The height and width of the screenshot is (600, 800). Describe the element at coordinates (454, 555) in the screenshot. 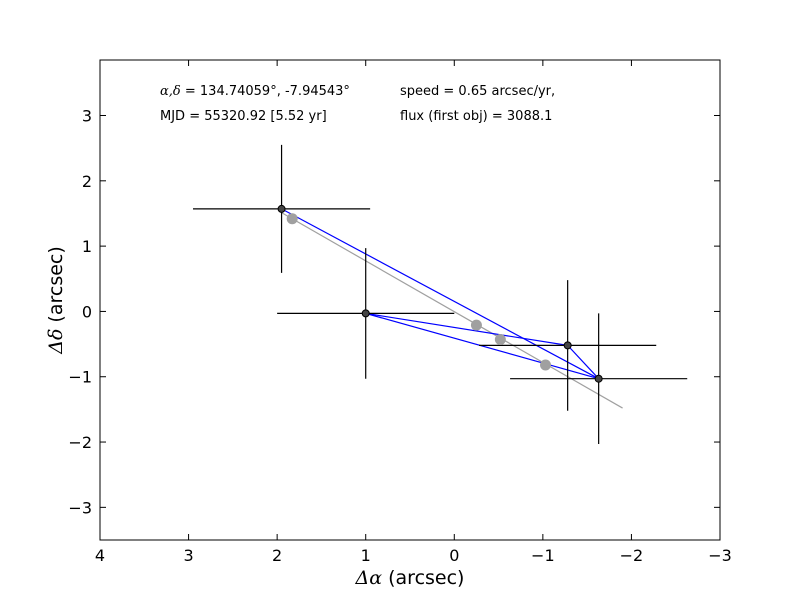

I see `x-tick-label: 0` at that location.